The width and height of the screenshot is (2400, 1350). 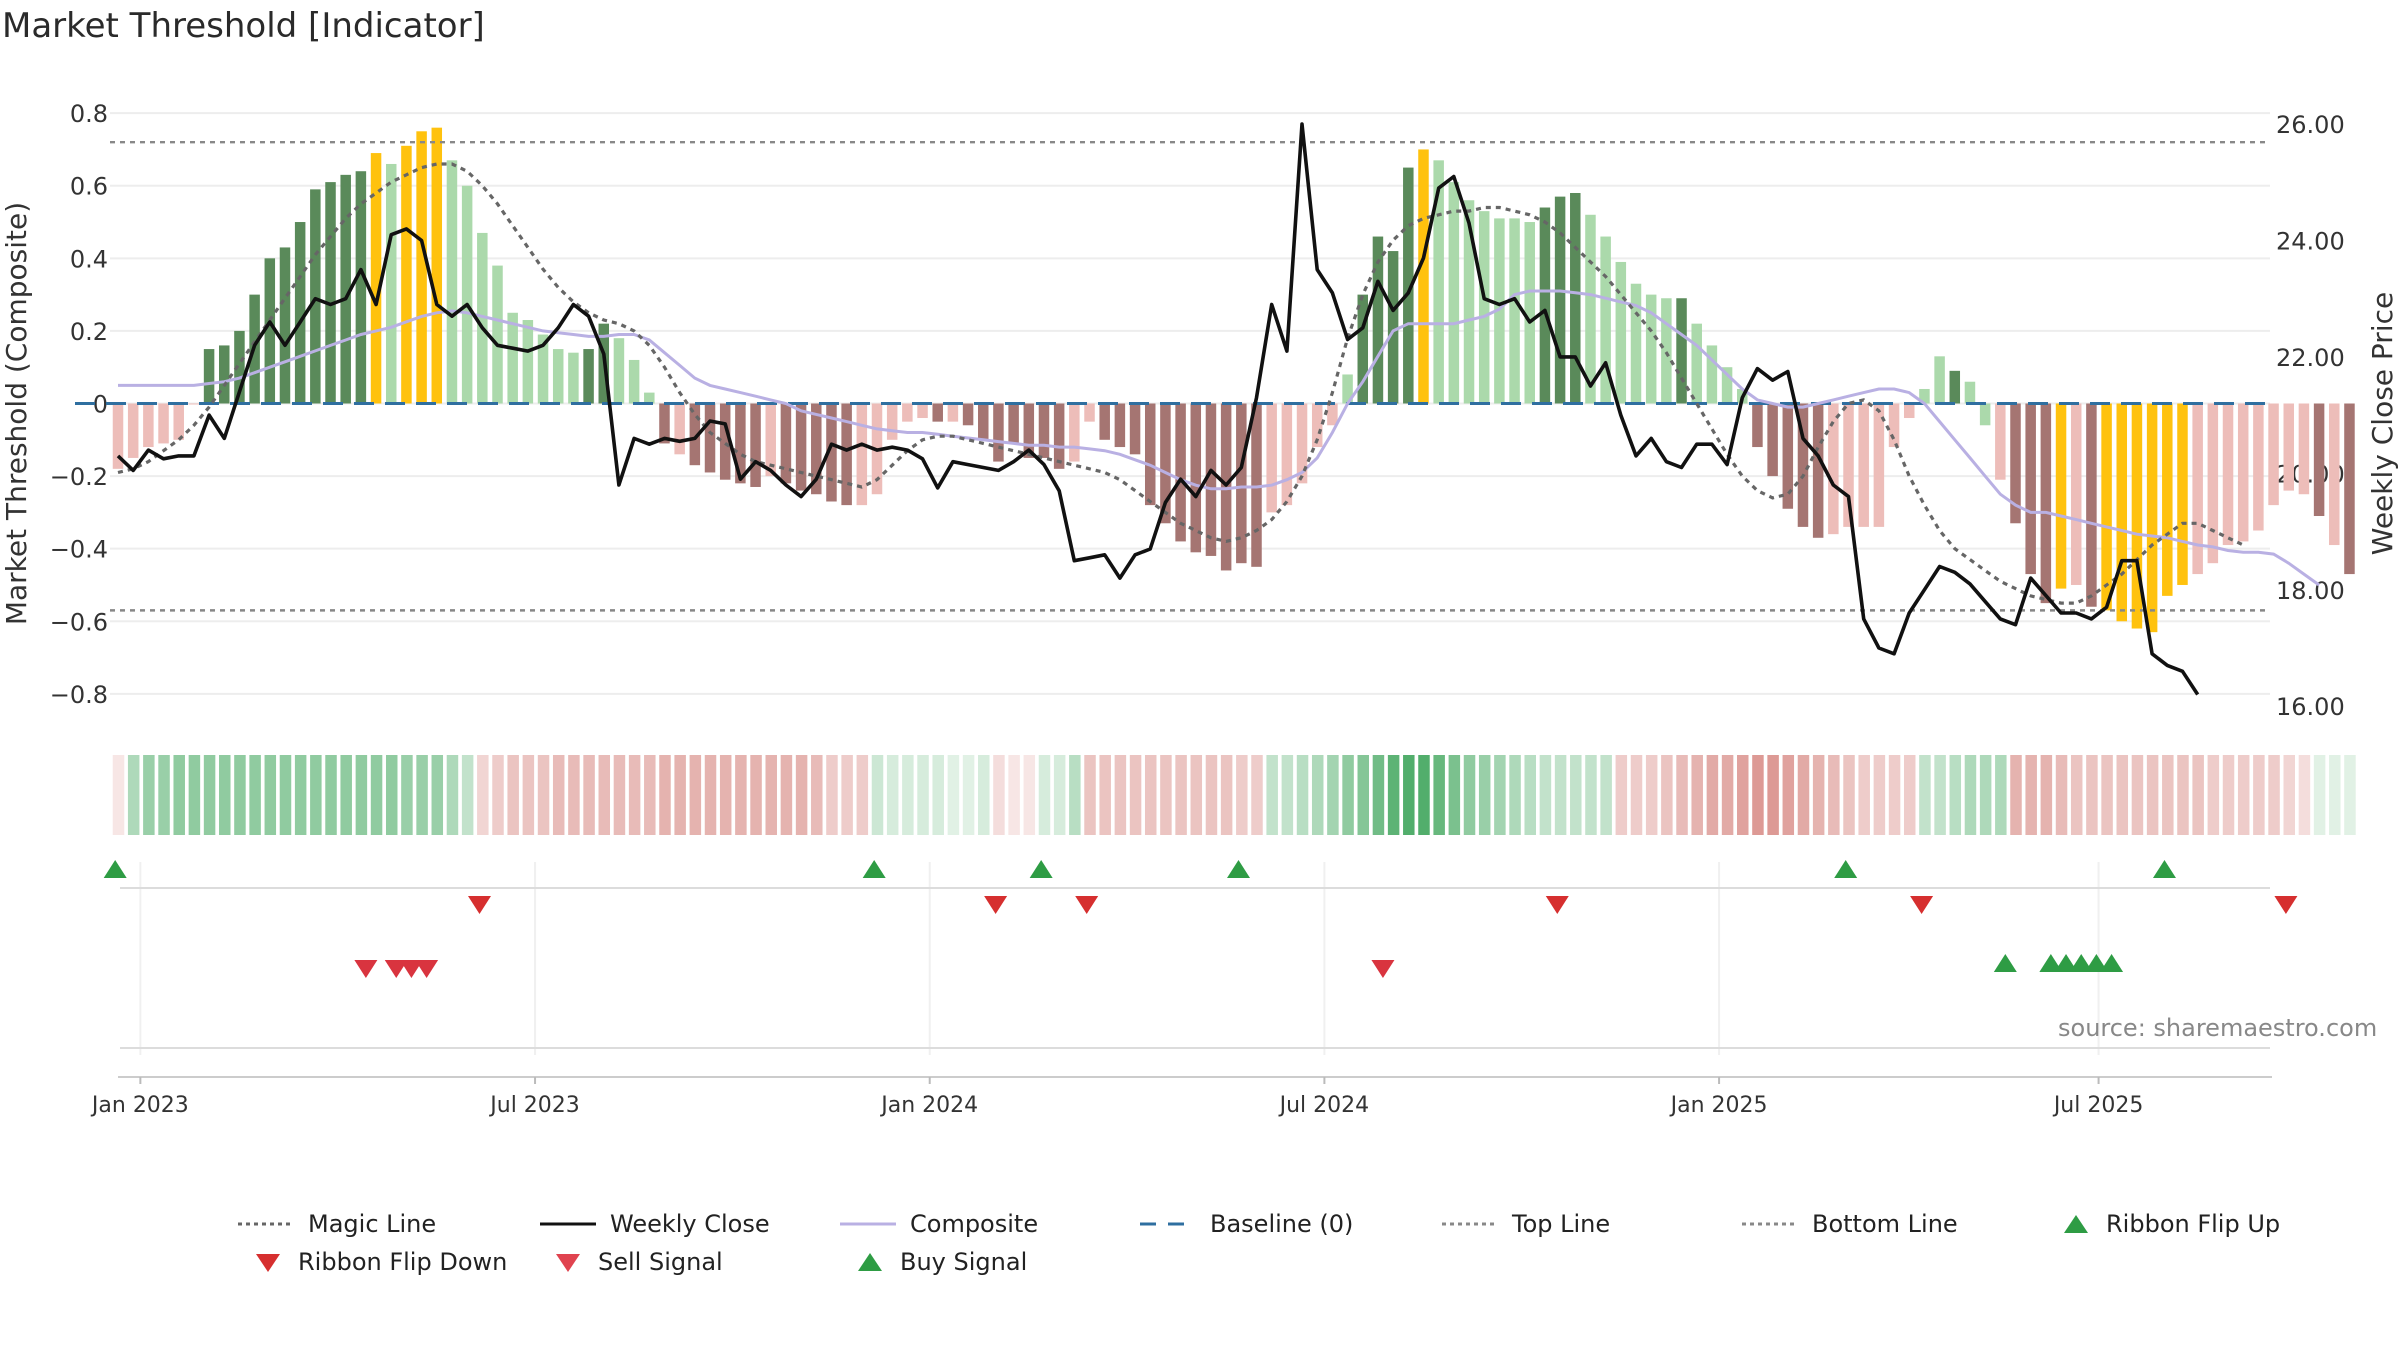 I want to click on legend-label: Ribbon Flip Down, so click(x=403, y=1262).